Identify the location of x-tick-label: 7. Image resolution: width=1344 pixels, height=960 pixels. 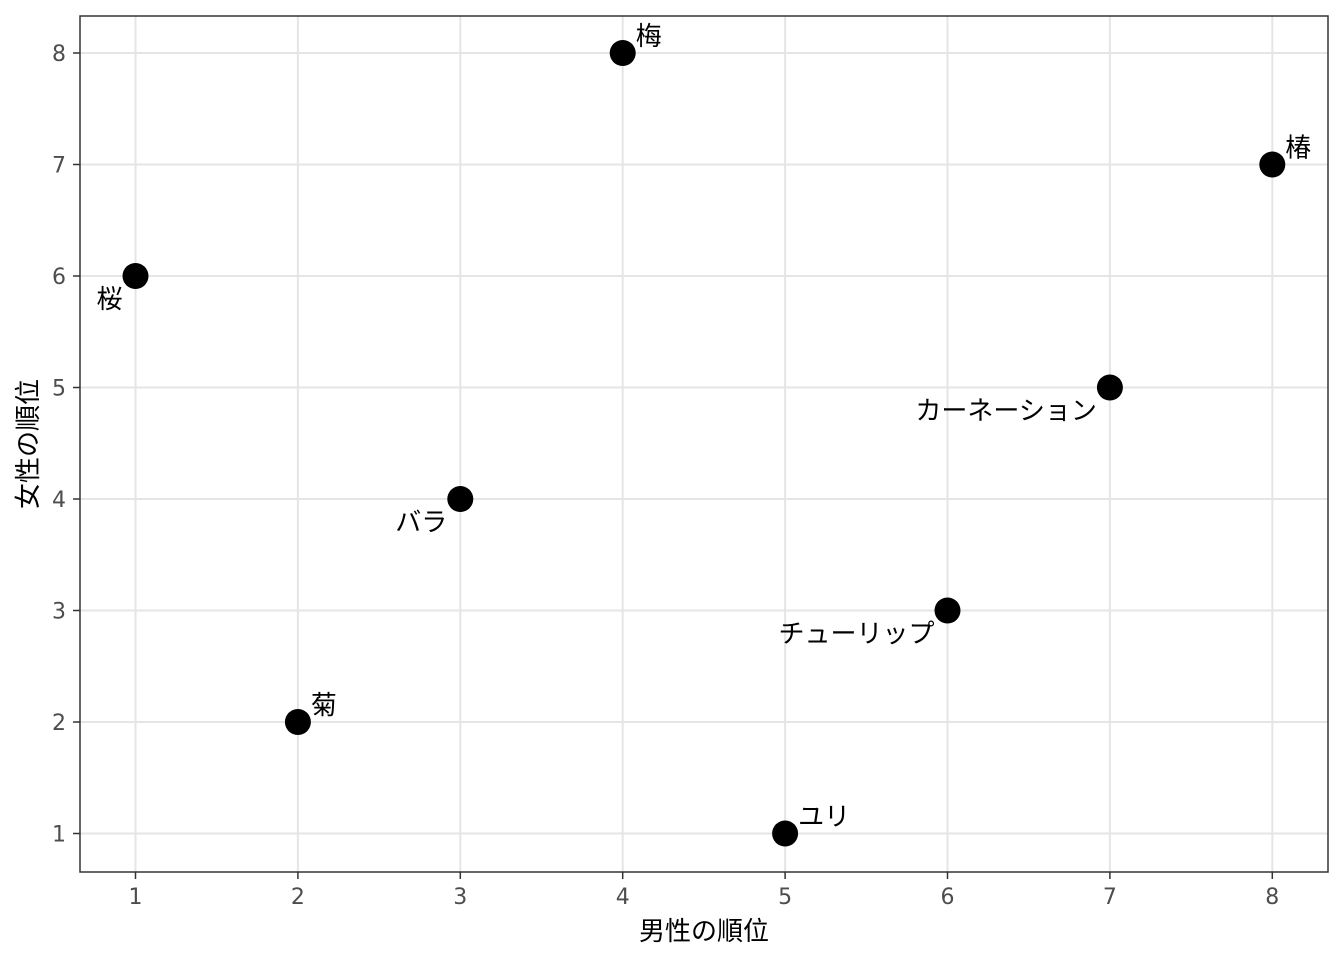
(1110, 897).